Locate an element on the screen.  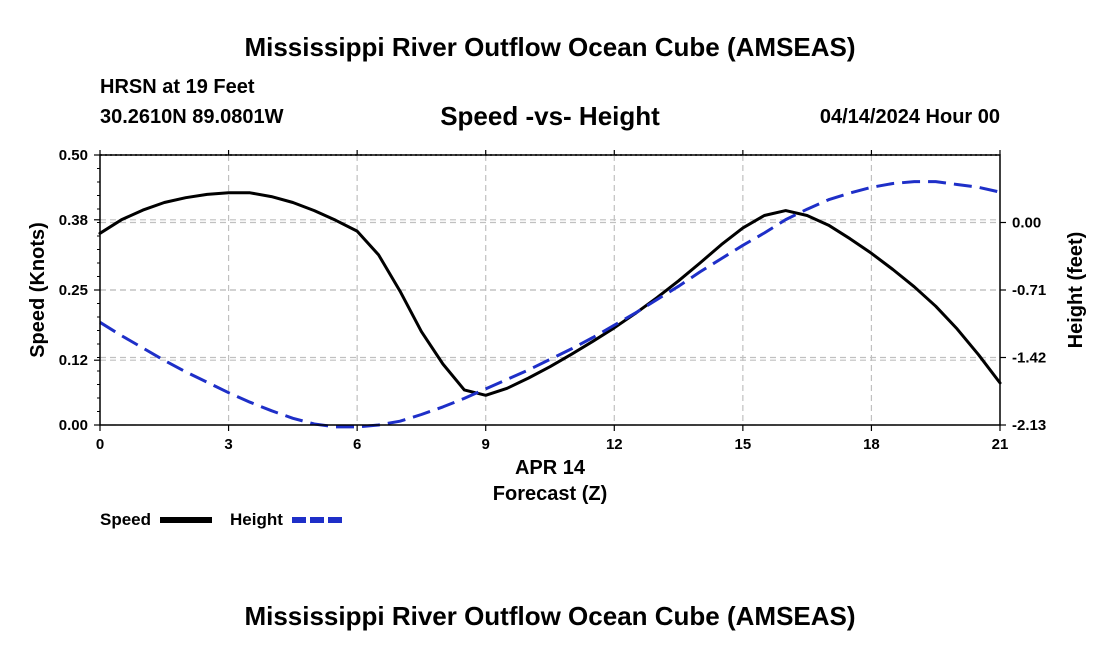
legend-speed-label: Speed is located at coordinates (125, 519).